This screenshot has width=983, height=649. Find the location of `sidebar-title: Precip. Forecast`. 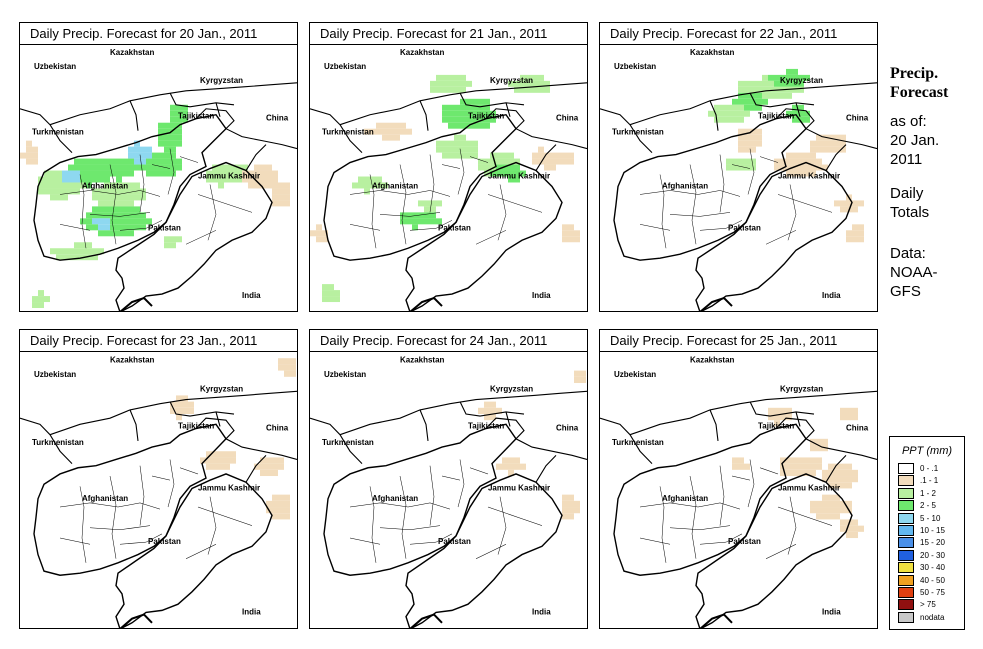

sidebar-title: Precip. Forecast is located at coordinates (919, 83).